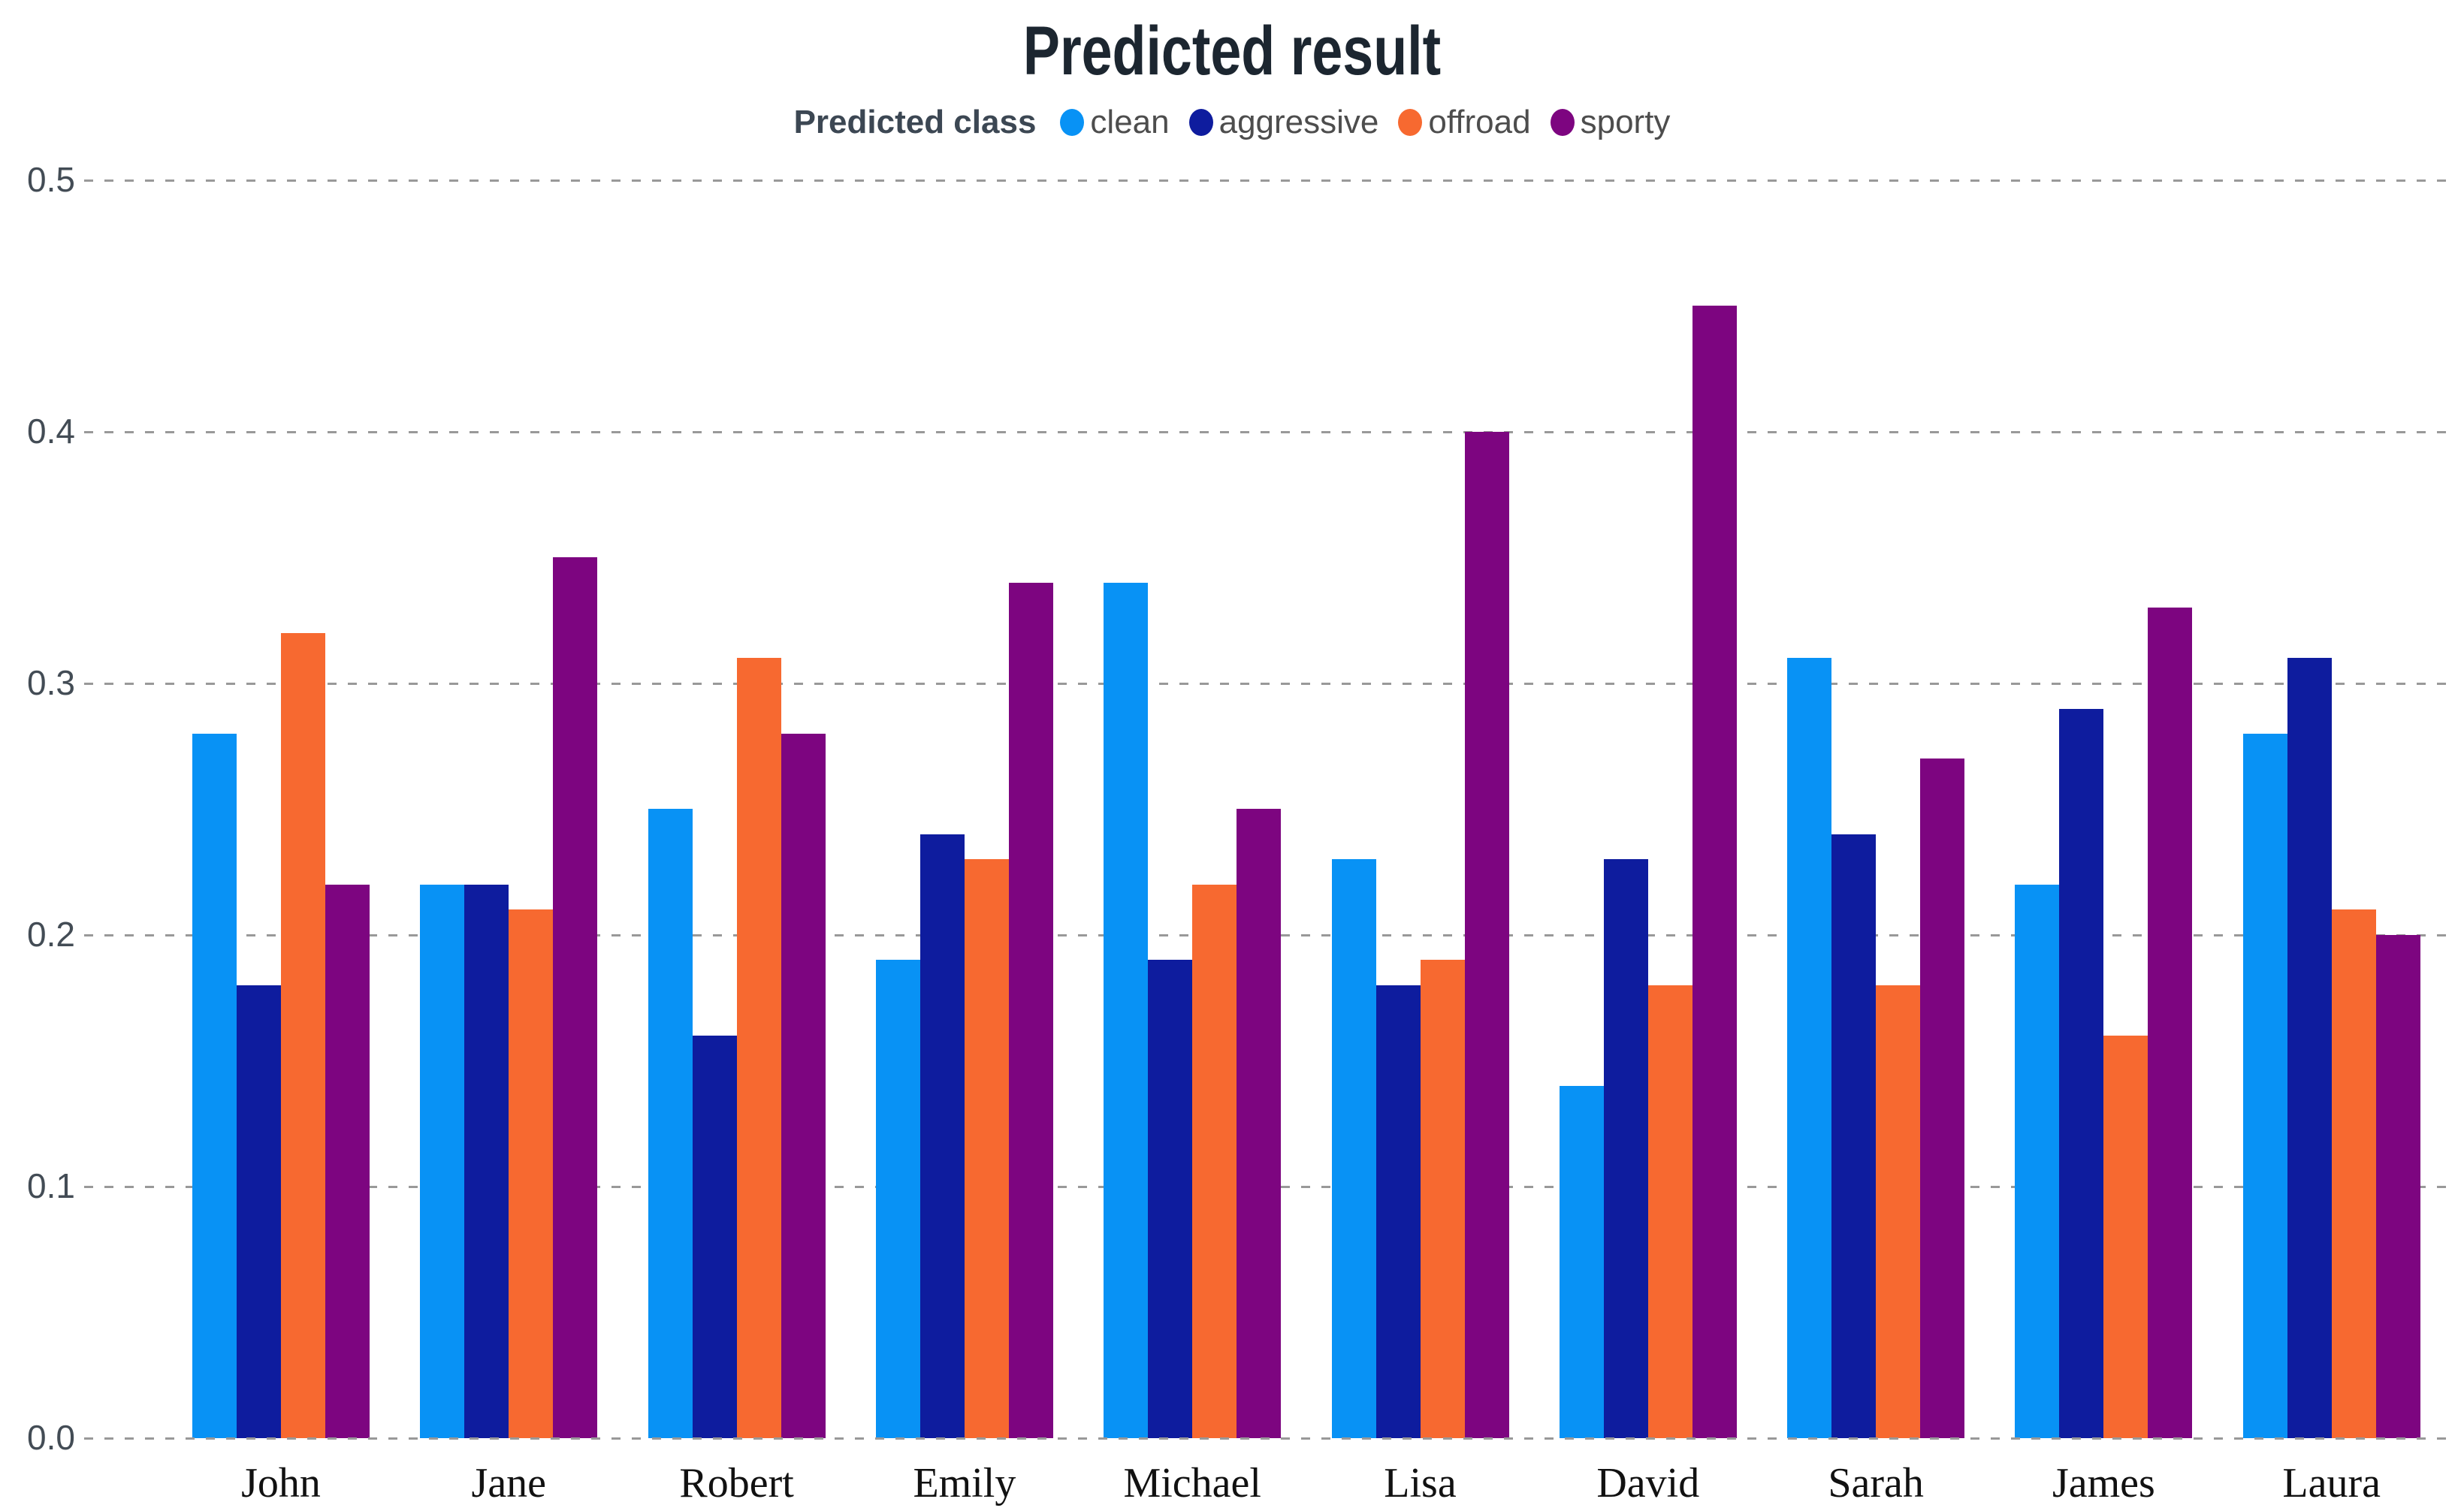  I want to click on legend-item-clean: clean, so click(1115, 122).